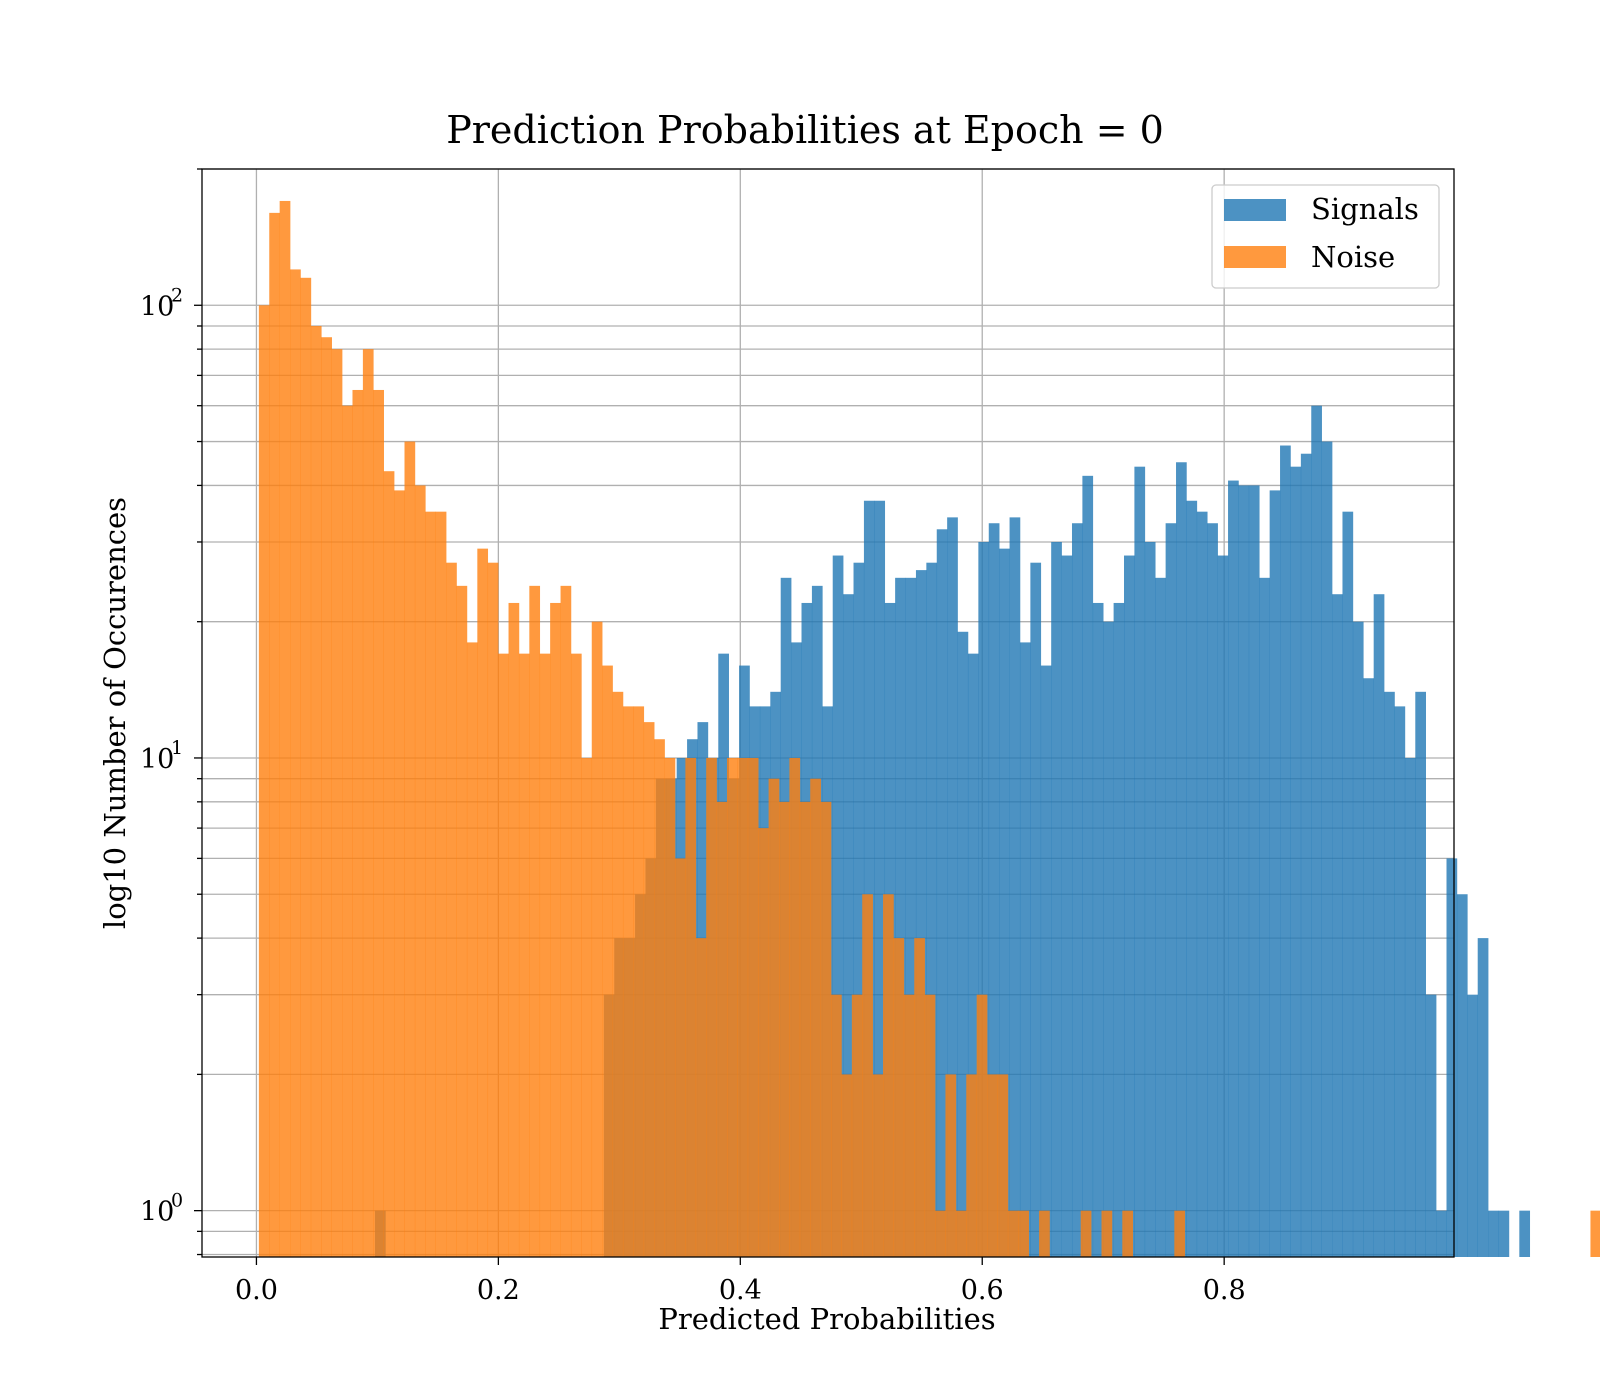  Describe the element at coordinates (1224, 1290) in the screenshot. I see `x-tick-label: 0.8` at that location.